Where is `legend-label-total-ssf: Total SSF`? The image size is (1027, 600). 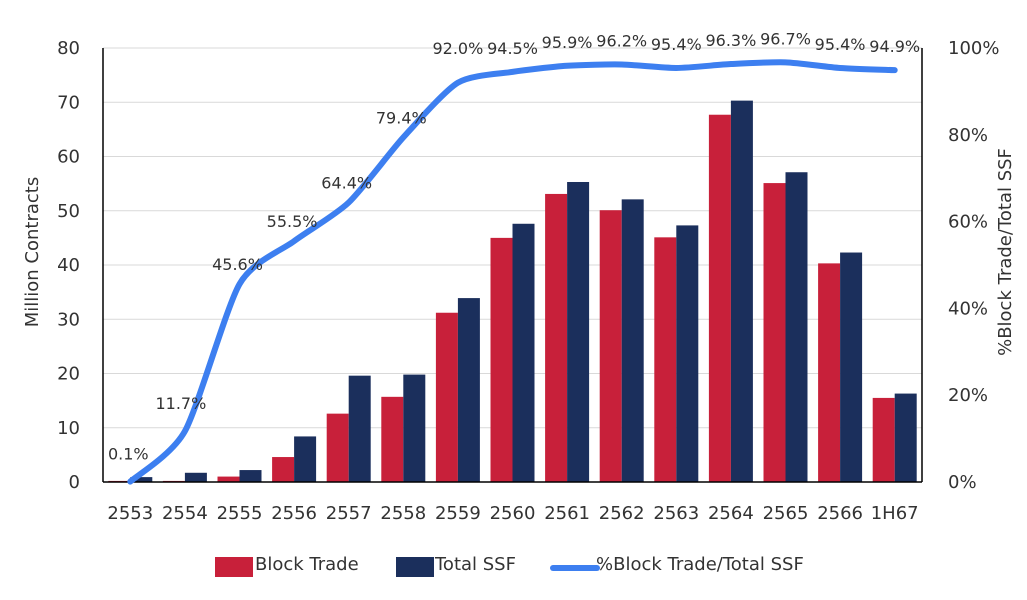 legend-label-total-ssf: Total SSF is located at coordinates (475, 564).